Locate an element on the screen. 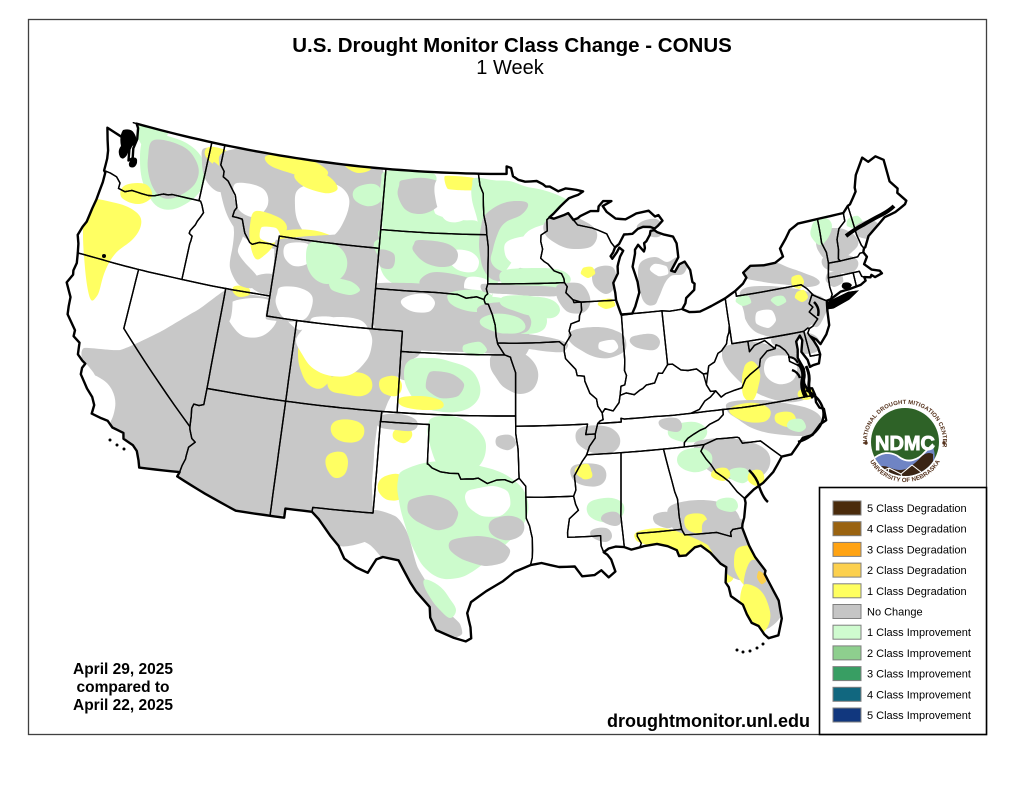 This screenshot has height=791, width=1024. svg-text: April 22, 2025 is located at coordinates (123, 705).